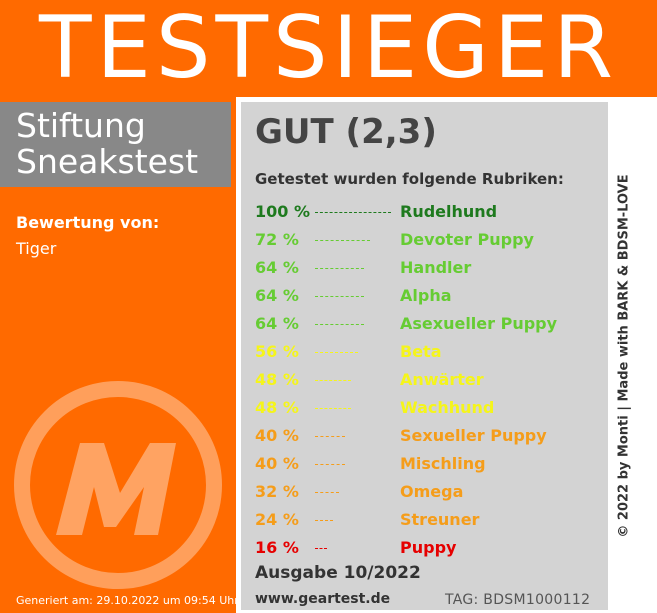 The height and width of the screenshot is (613, 657). I want to click on category-name: Handler, so click(436, 267).